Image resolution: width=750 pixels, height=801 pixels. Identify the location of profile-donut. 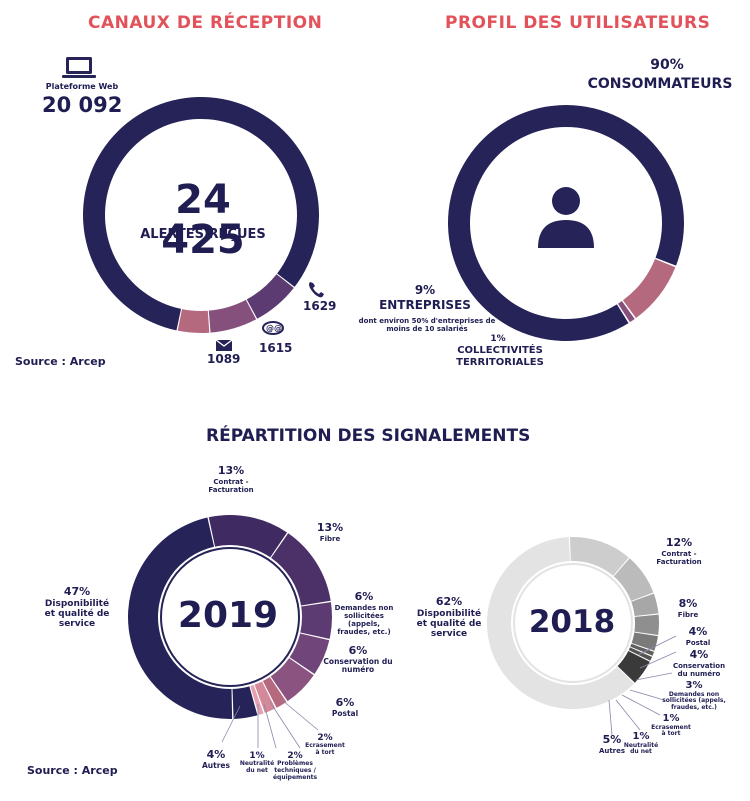
(566, 222).